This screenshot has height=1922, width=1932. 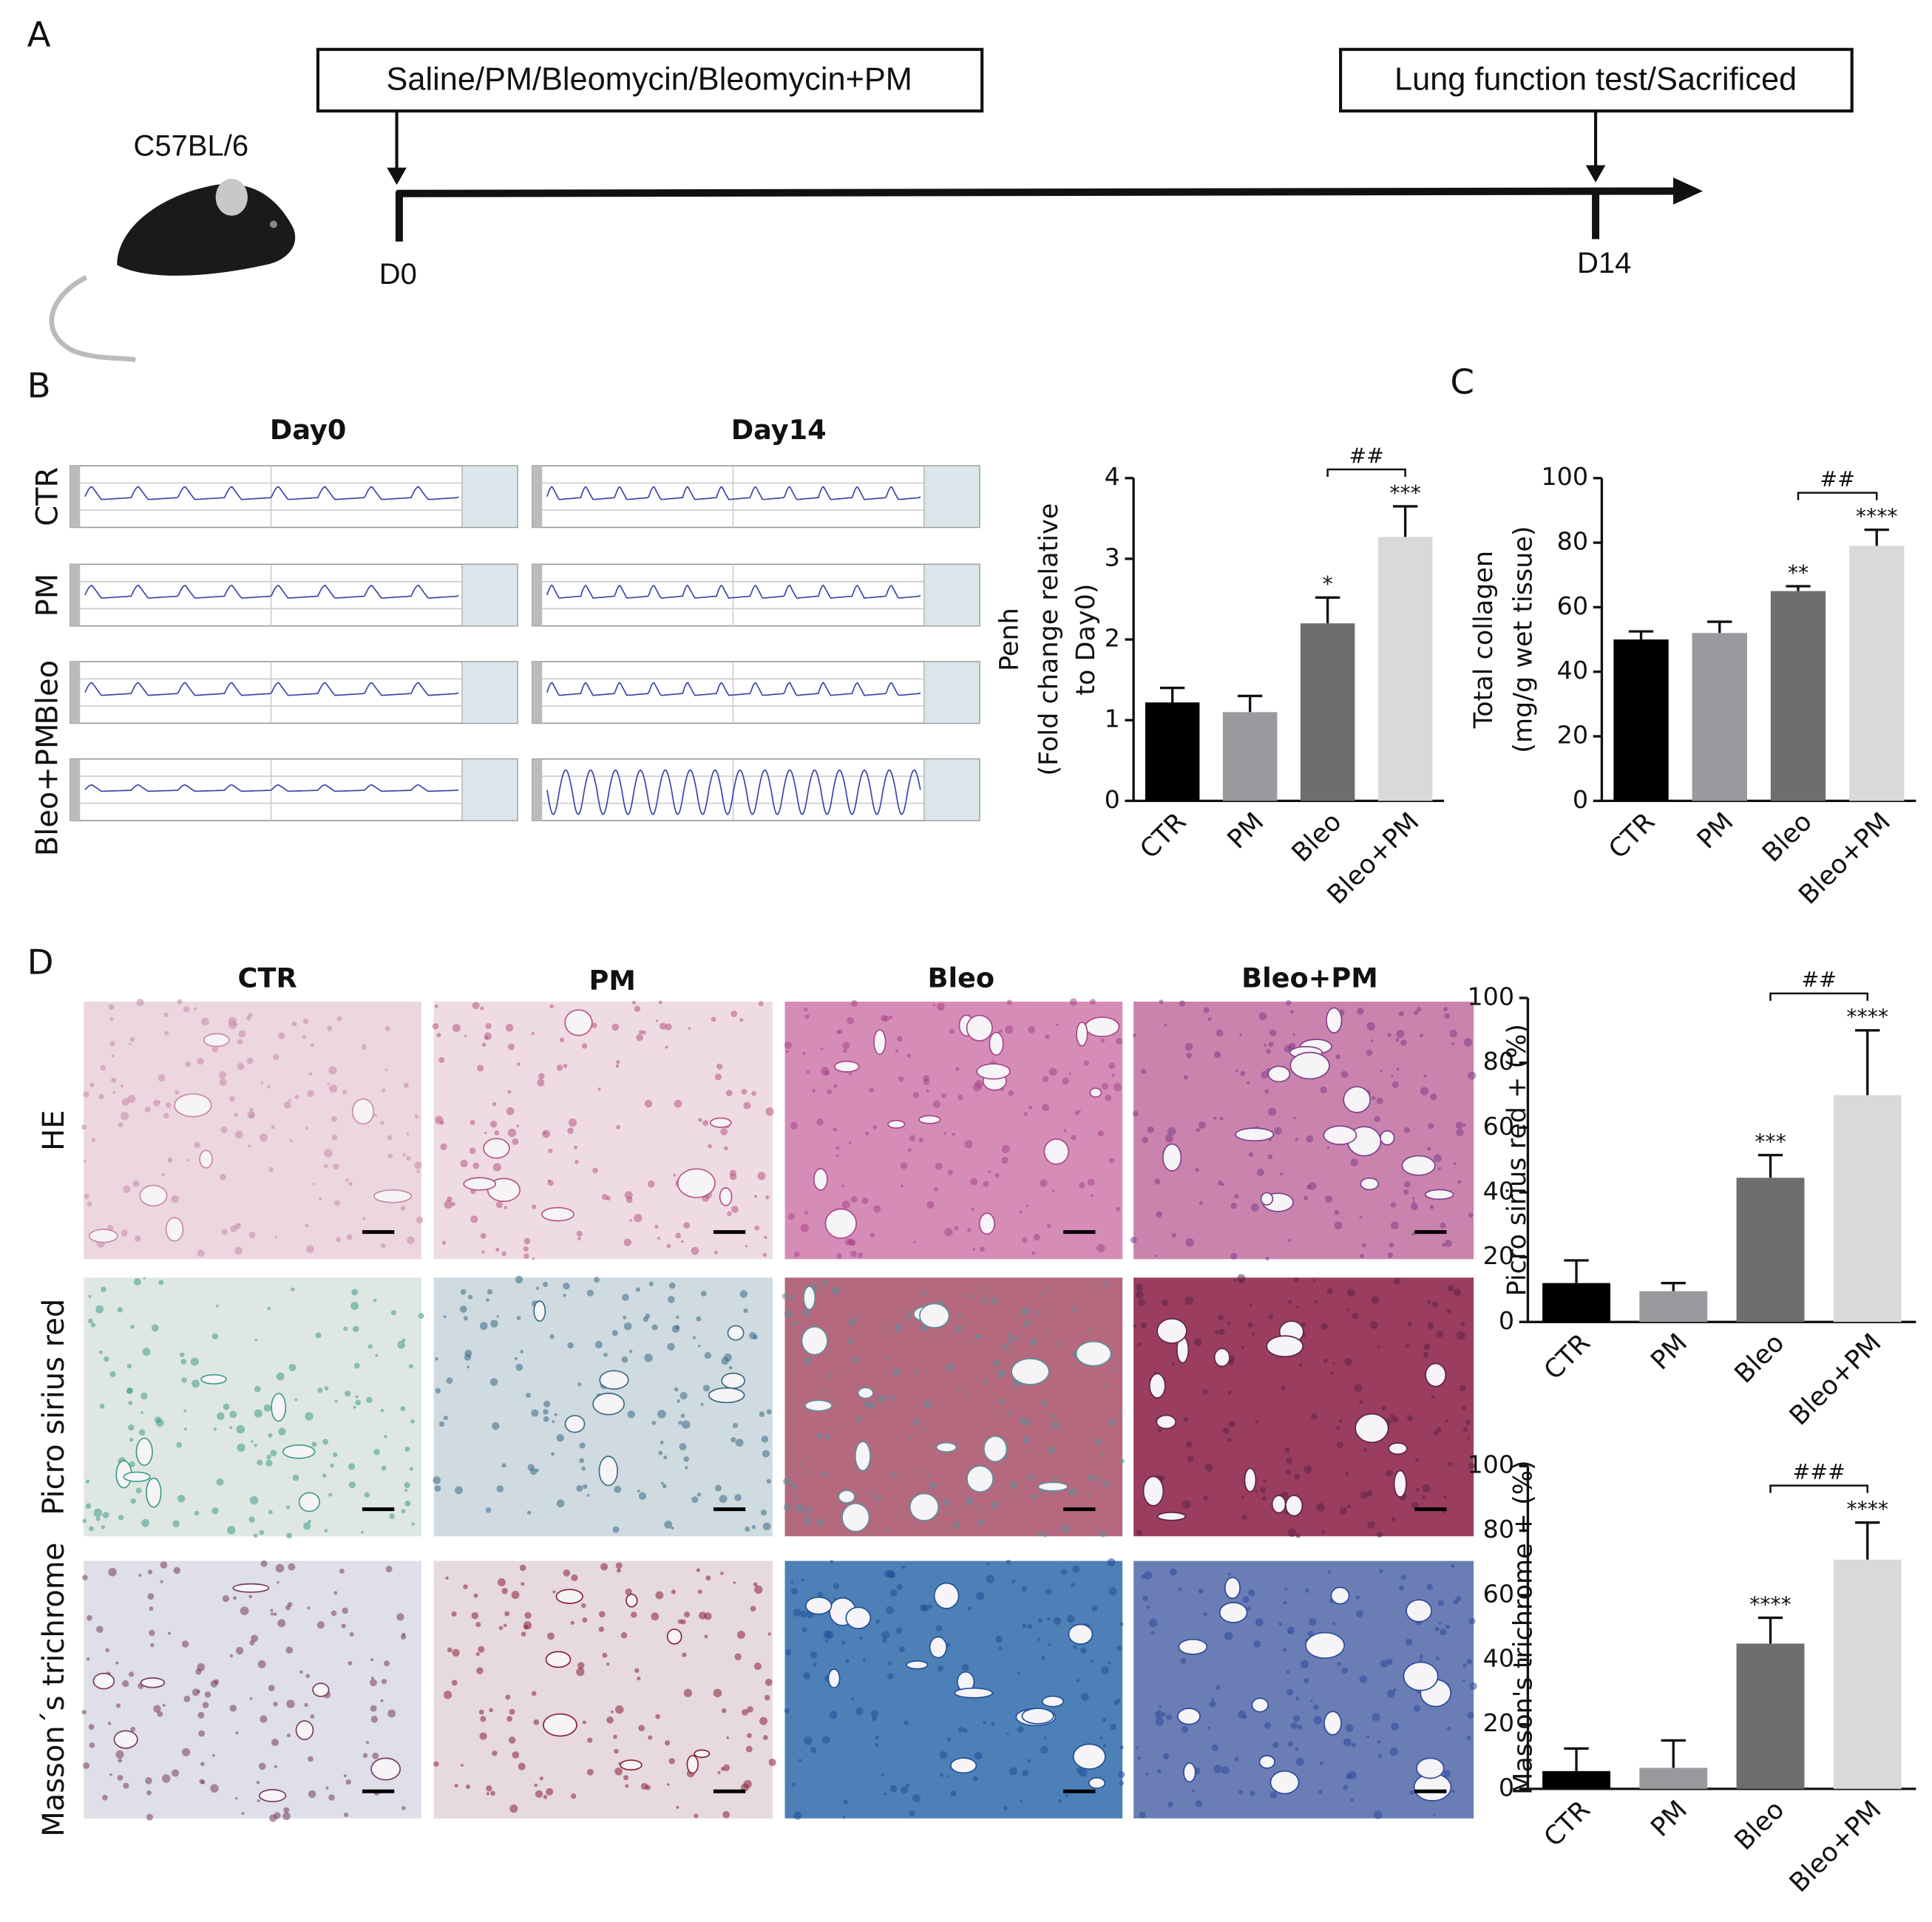 What do you see at coordinates (1484, 640) in the screenshot?
I see `y-axis-label: Total collagen` at bounding box center [1484, 640].